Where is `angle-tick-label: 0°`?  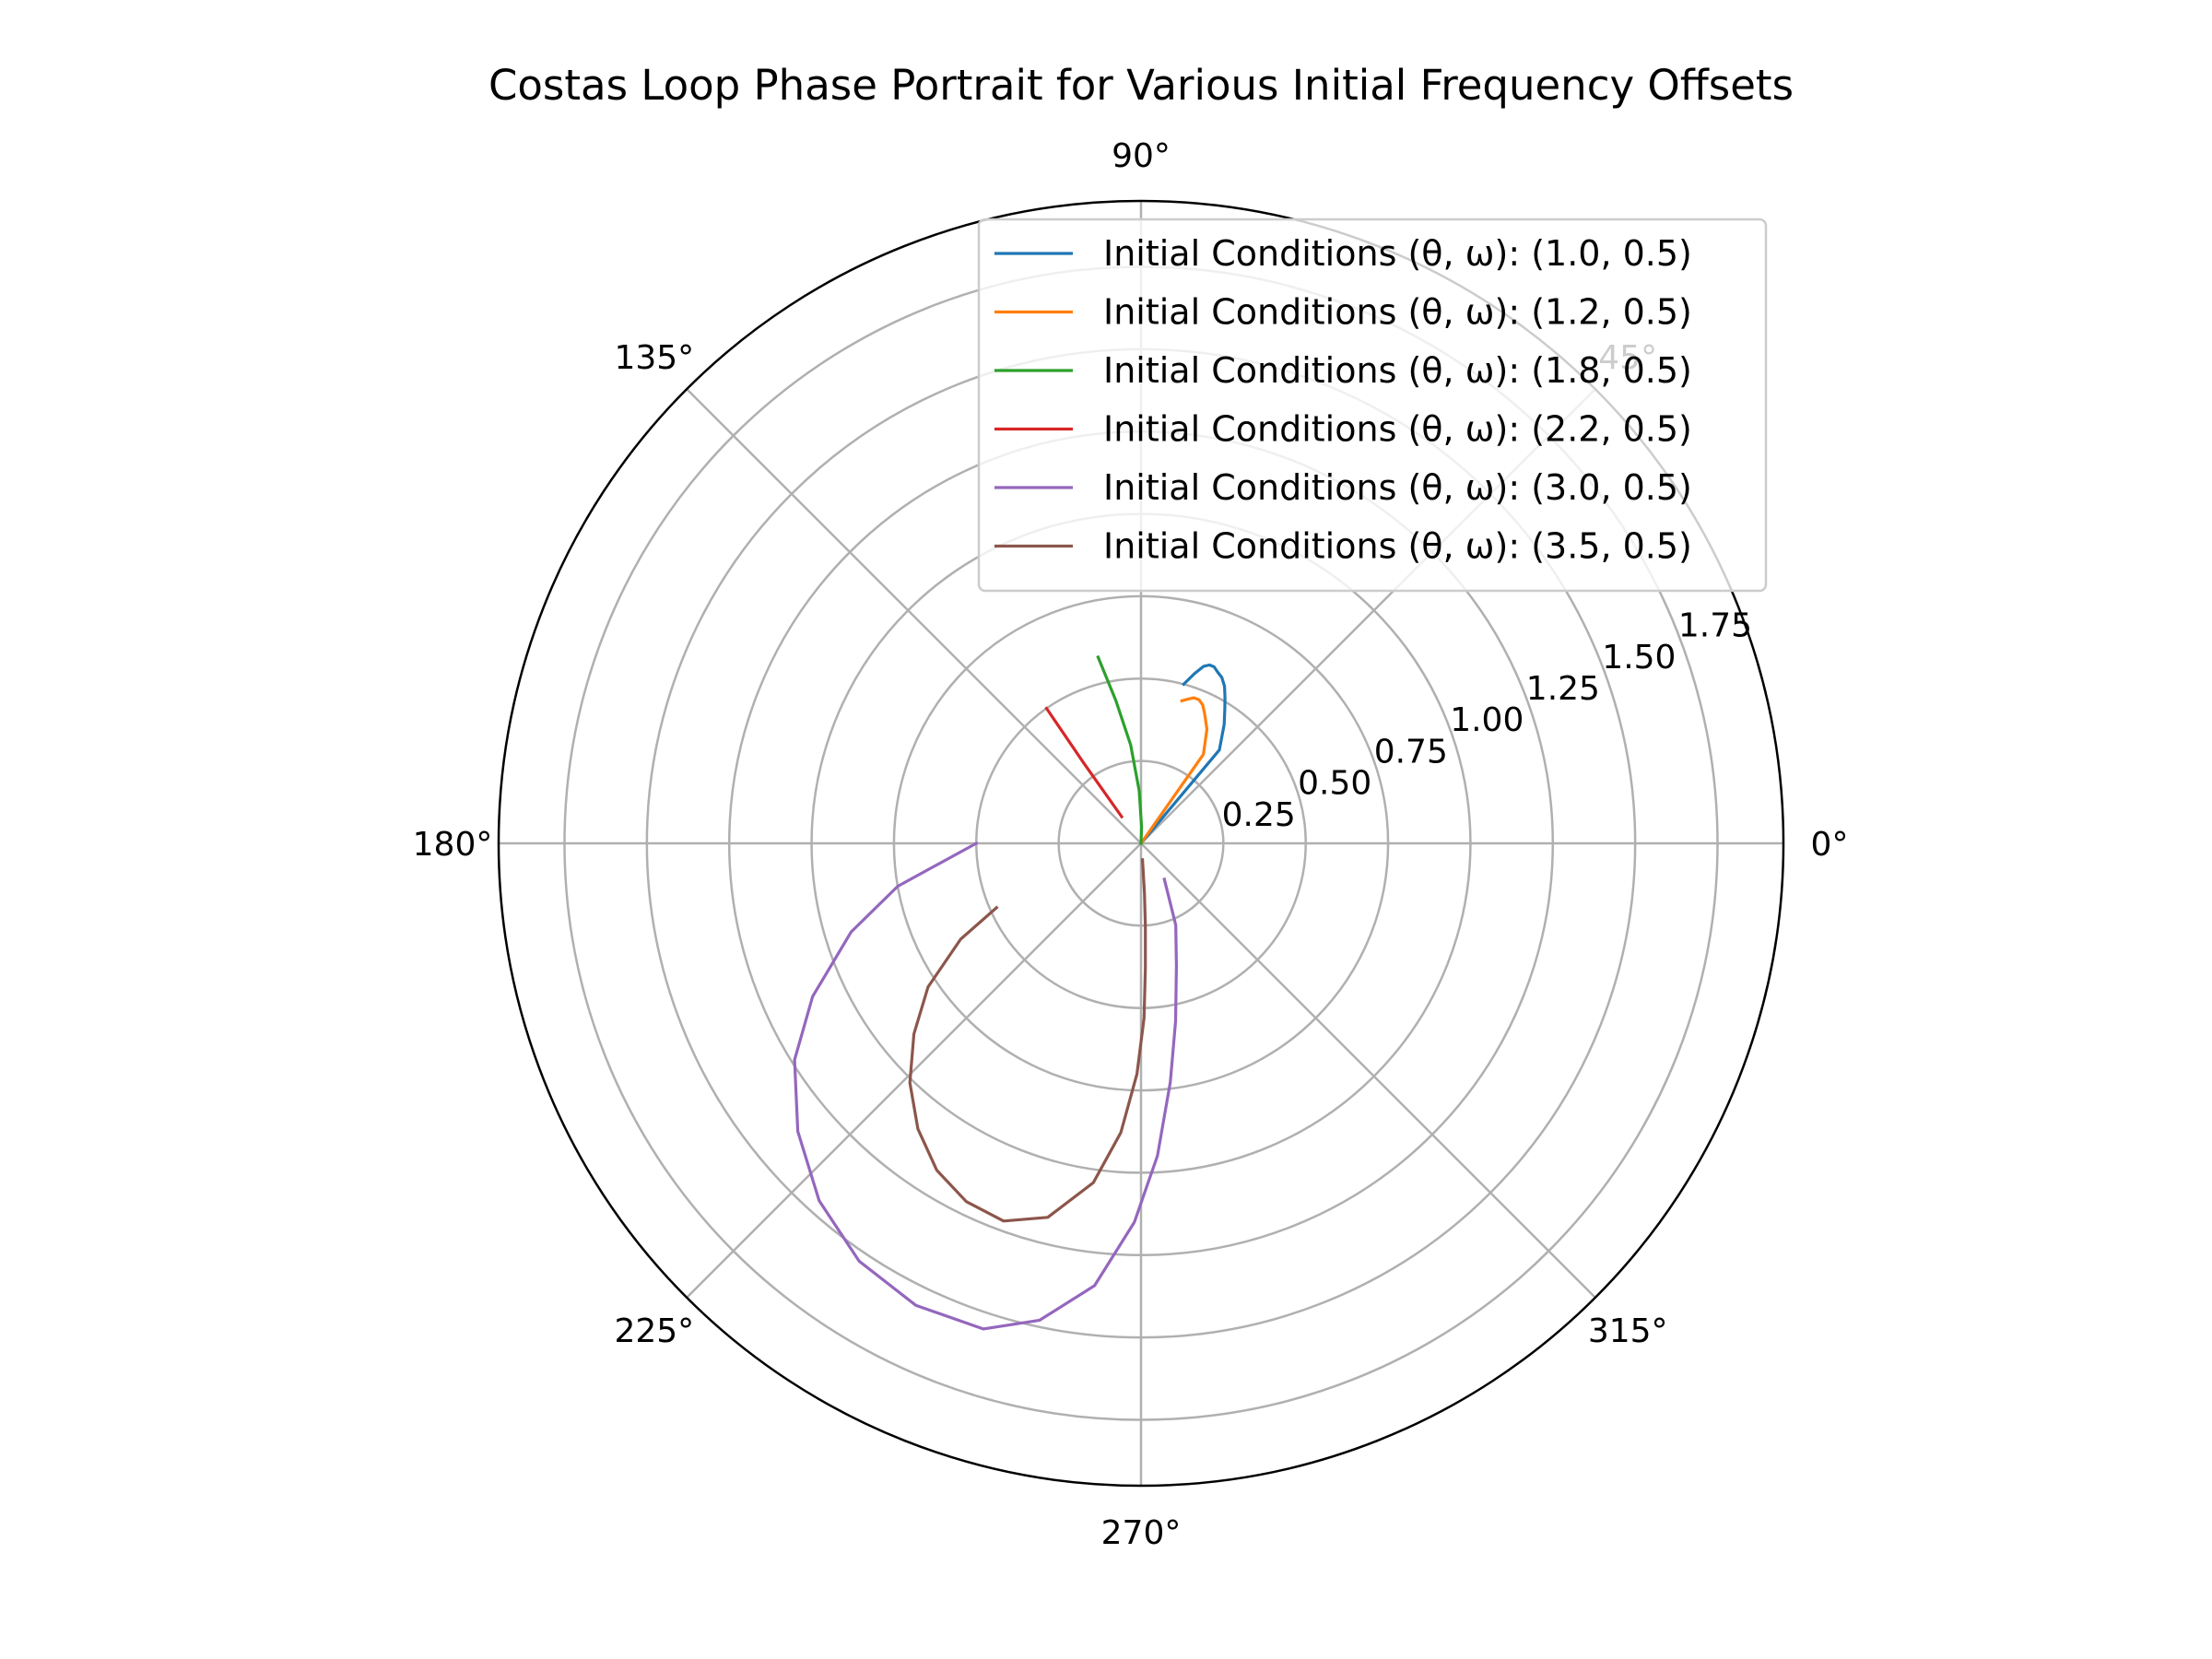 angle-tick-label: 0° is located at coordinates (1830, 845).